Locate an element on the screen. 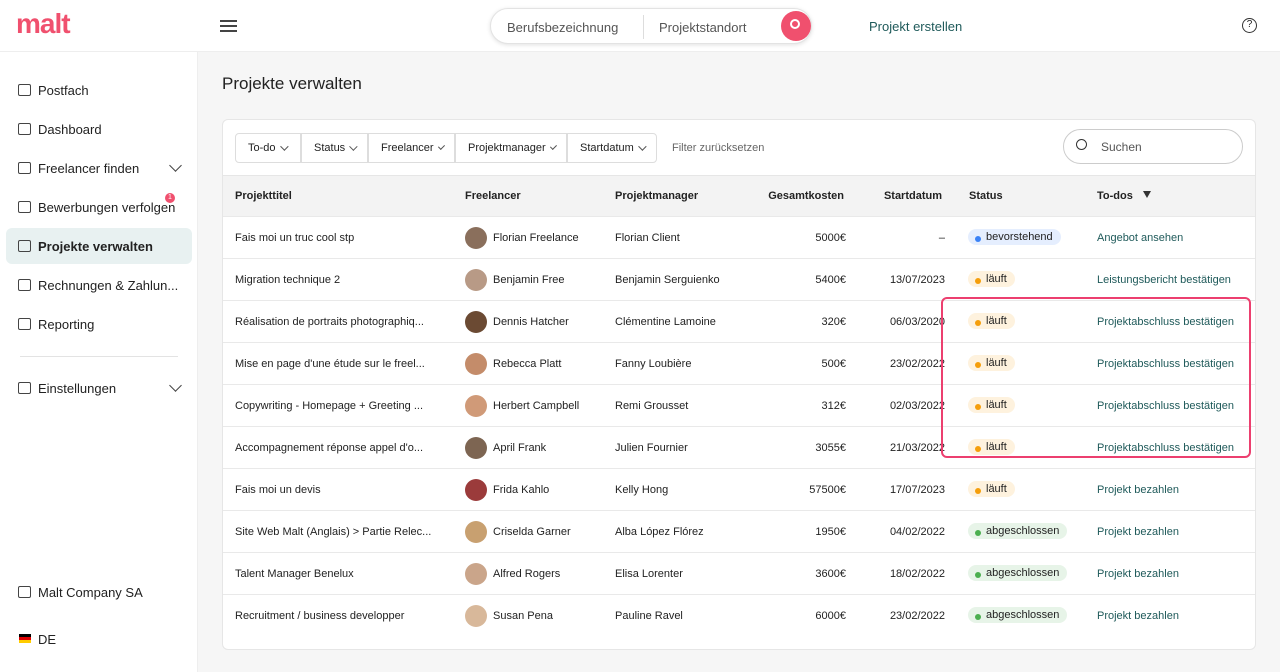 The width and height of the screenshot is (1280, 672). freelancer-name: Criselda Garner is located at coordinates (532, 532).